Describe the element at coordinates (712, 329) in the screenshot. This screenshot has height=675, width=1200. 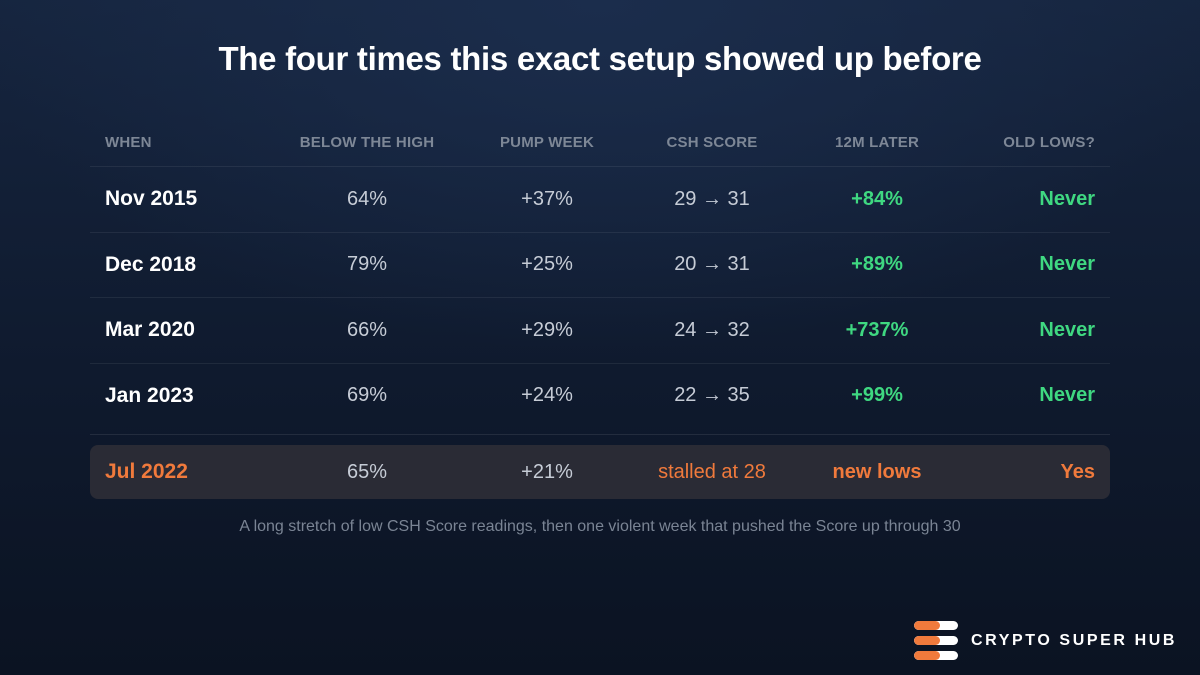
I see `cell-csh-score: 24 → 32` at that location.